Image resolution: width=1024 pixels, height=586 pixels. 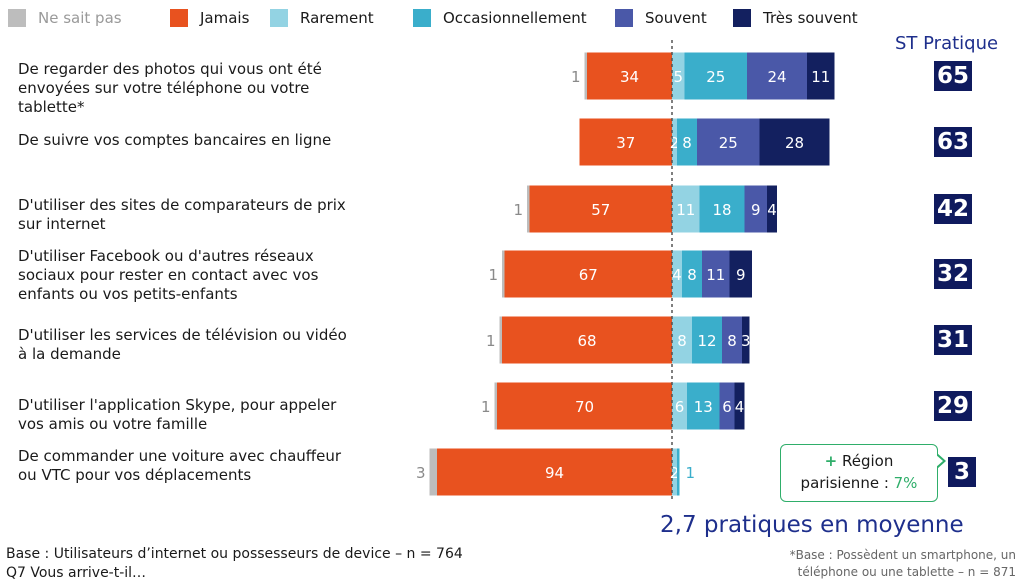 I want to click on data-label-jamais: 70, so click(x=584, y=407).